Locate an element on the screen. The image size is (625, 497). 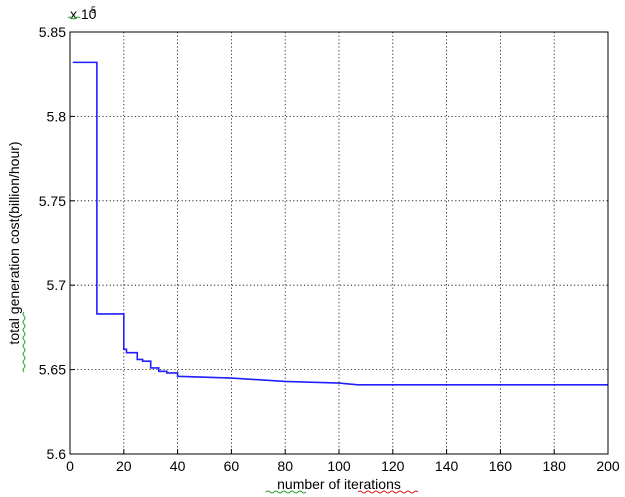
y-axis-label: total generation cost(billion/hour) is located at coordinates (14, 242).